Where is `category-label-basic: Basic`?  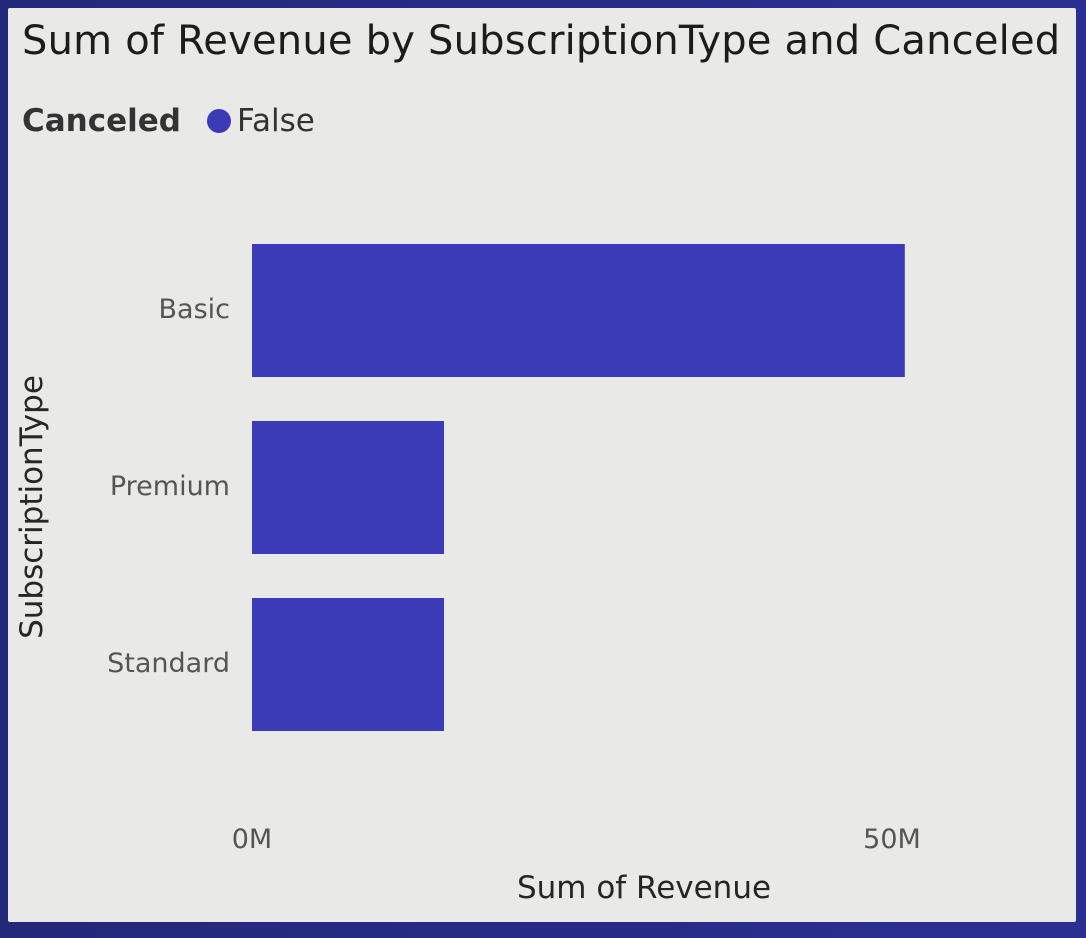
category-label-basic: Basic is located at coordinates (194, 309).